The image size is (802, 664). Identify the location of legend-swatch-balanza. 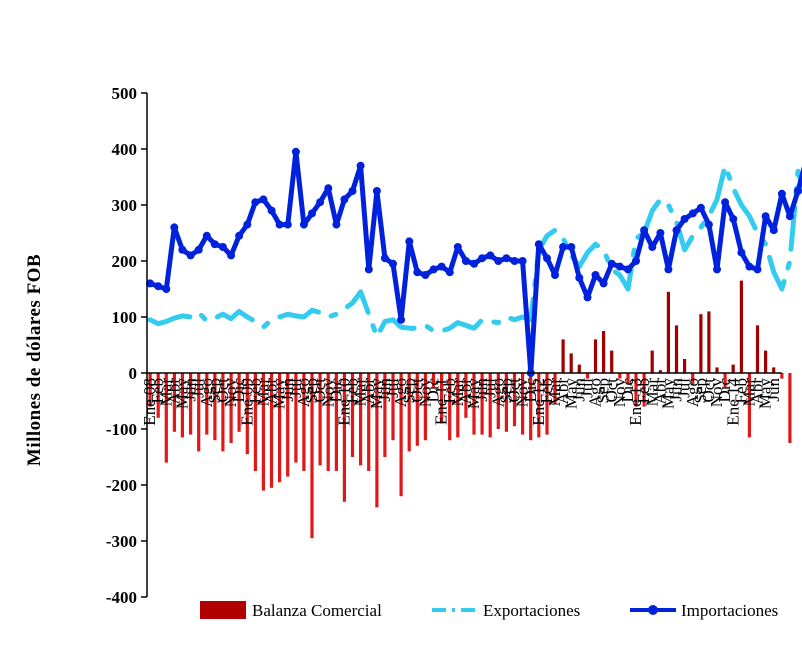
(223, 610).